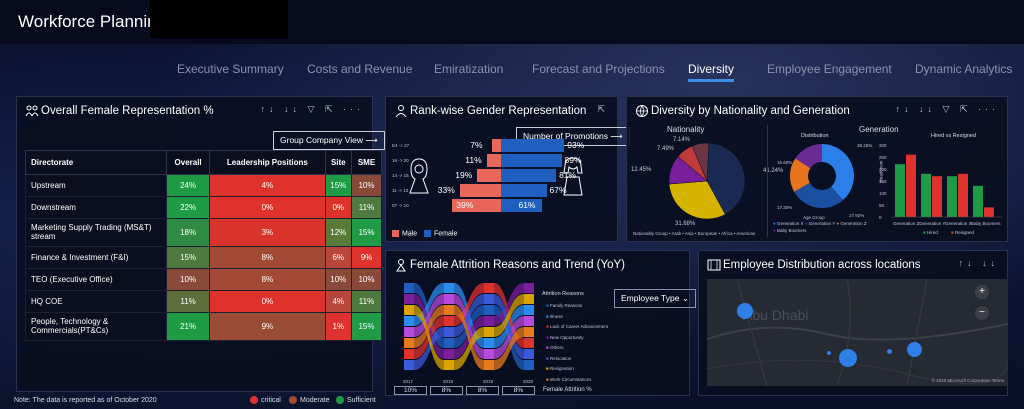  What do you see at coordinates (338, 162) in the screenshot?
I see `col-site: Site` at bounding box center [338, 162].